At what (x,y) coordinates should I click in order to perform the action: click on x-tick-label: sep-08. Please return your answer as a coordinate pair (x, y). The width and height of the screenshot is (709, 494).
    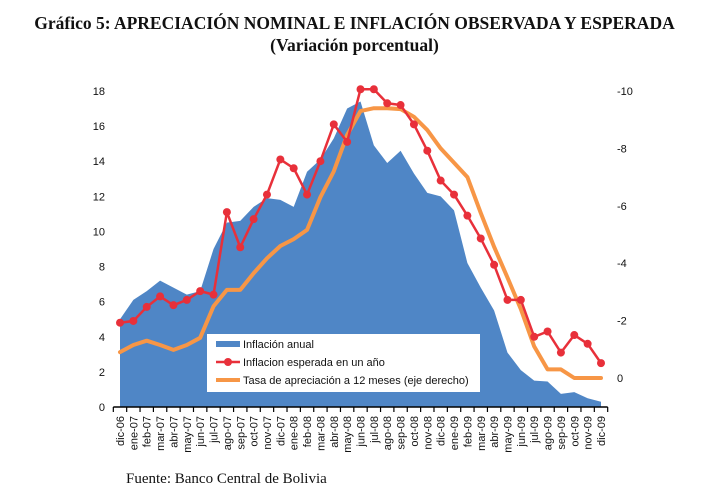
    Looking at the image, I should click on (402, 433).